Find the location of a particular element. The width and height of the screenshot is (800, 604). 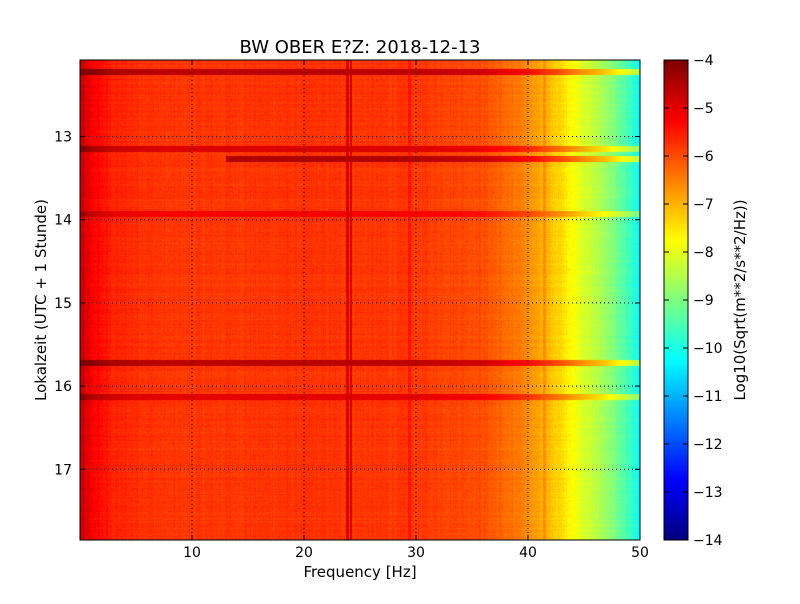

colorbar-tick-label: −4 is located at coordinates (703, 61).